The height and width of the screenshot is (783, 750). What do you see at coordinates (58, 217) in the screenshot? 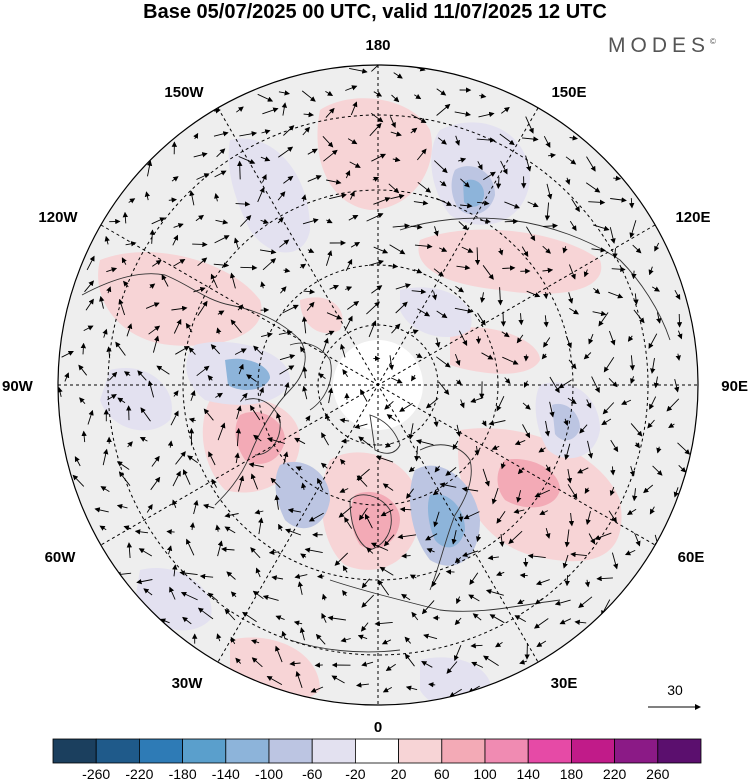
I see `lon-label-120w: 120W` at bounding box center [58, 217].